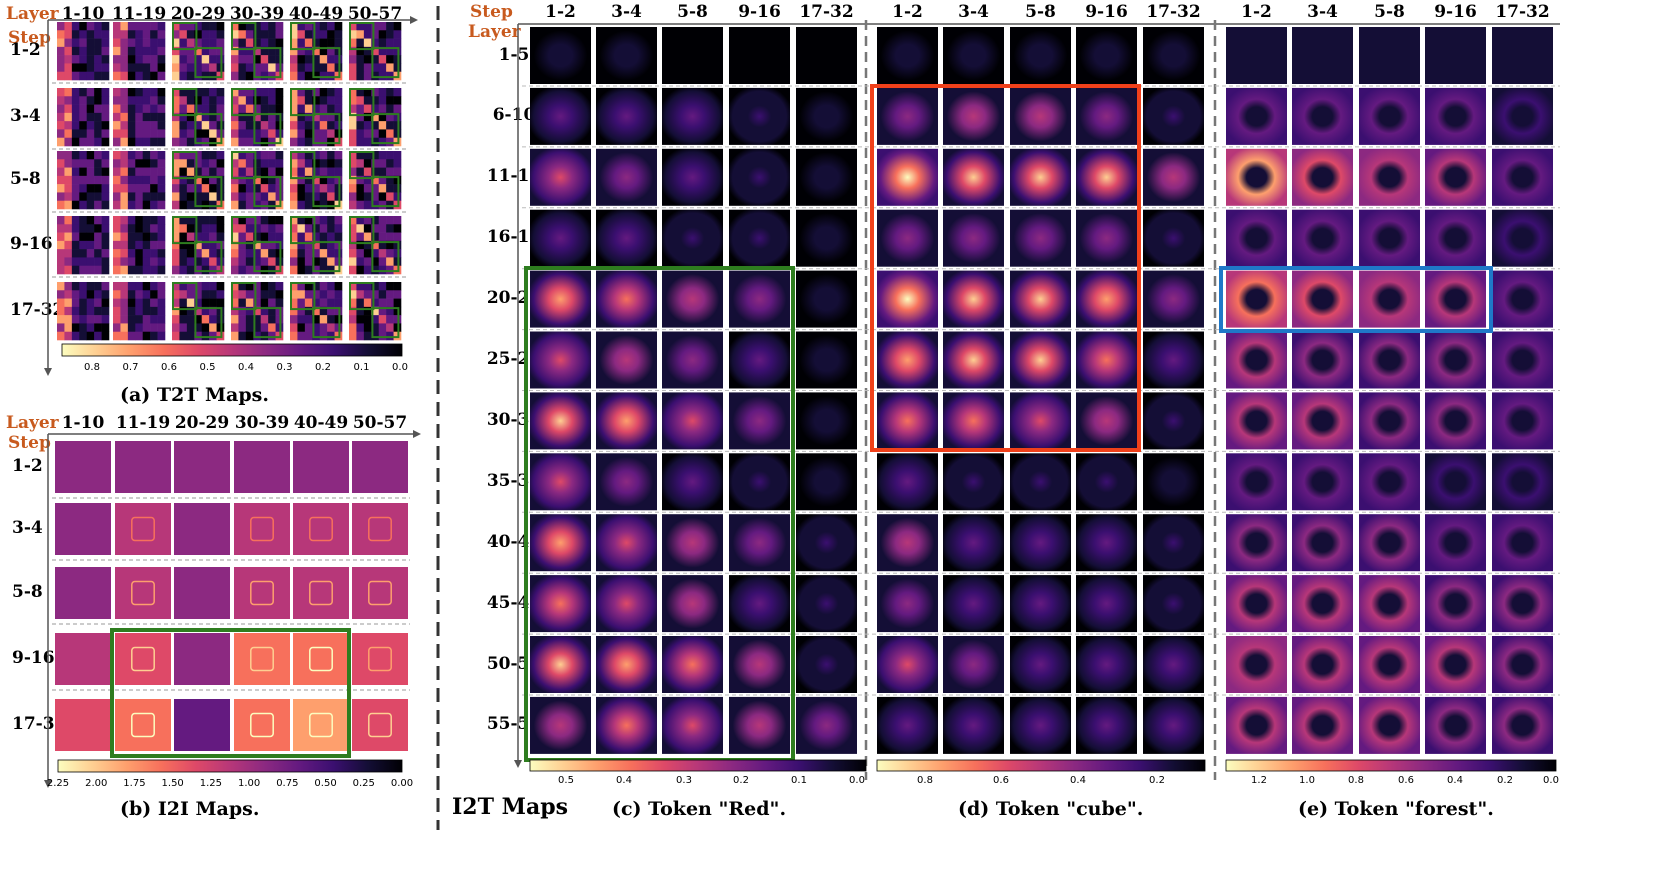 The width and height of the screenshot is (1661, 874). Describe the element at coordinates (29, 443) in the screenshot. I see `panel-b-step-label: Step` at that location.